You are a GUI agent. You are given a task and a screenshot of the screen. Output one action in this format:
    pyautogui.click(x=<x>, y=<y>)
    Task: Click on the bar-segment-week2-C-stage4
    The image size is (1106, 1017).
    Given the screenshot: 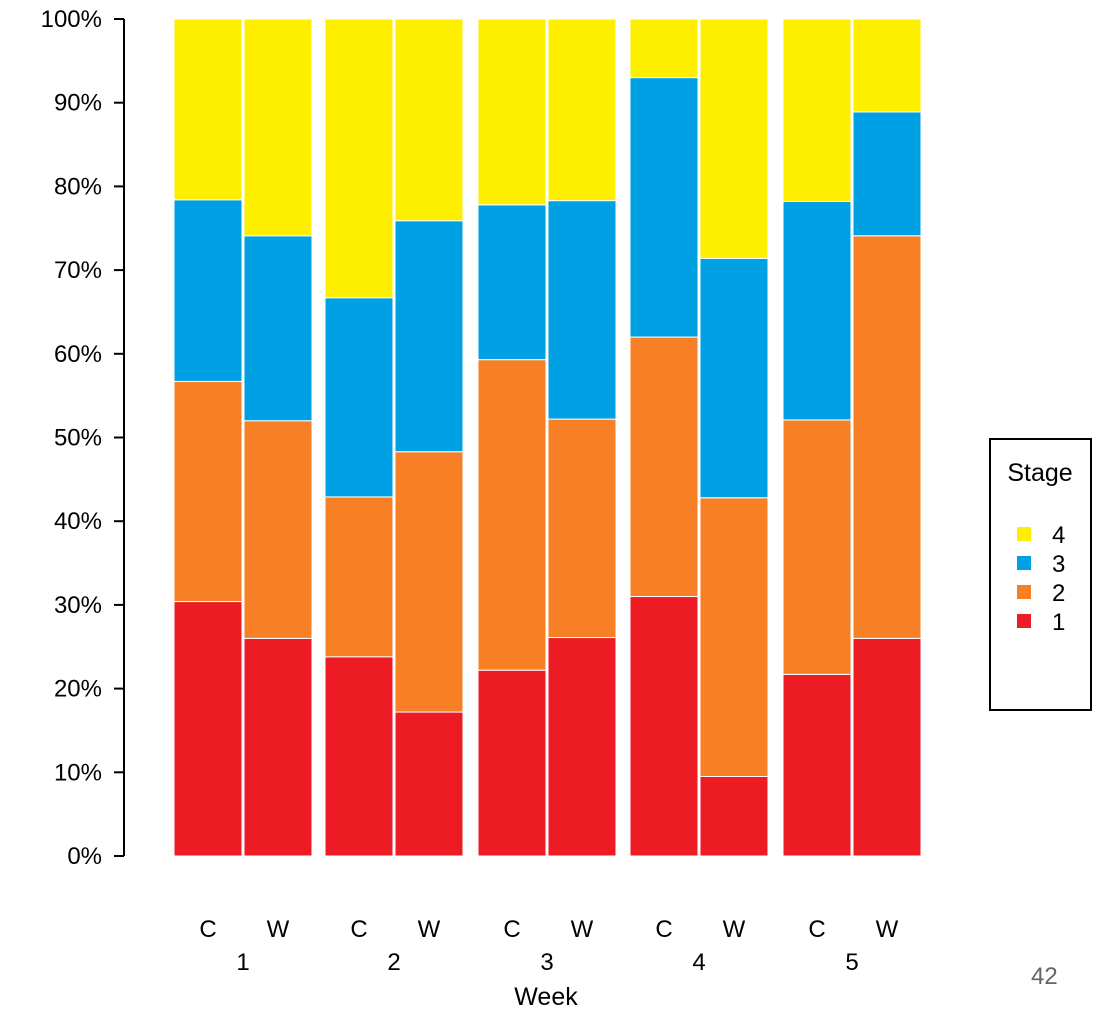 What is the action you would take?
    pyautogui.click(x=359, y=158)
    